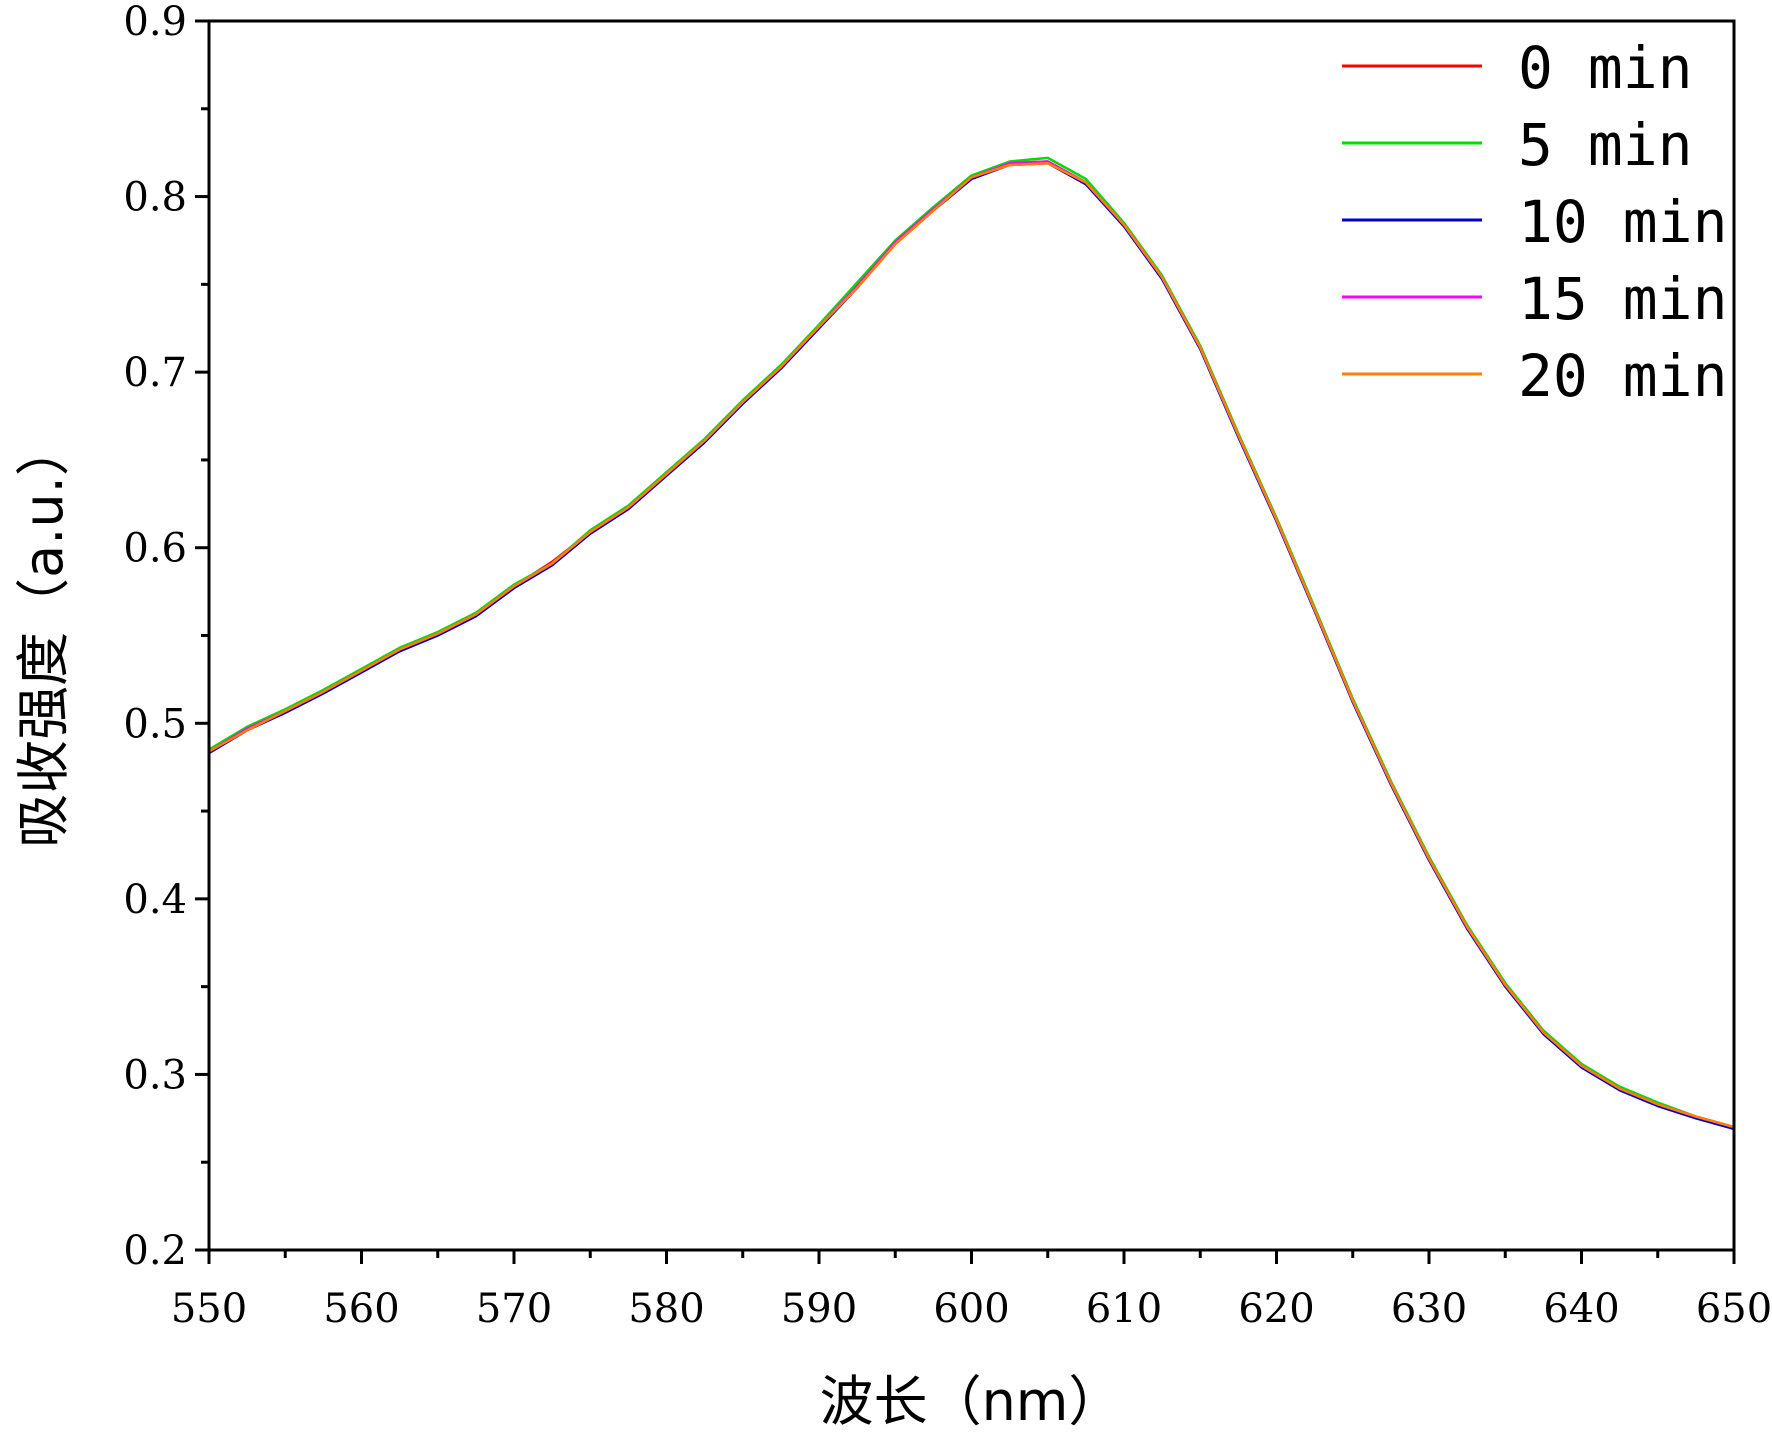 The width and height of the screenshot is (1772, 1437). What do you see at coordinates (1581, 1309) in the screenshot?
I see `x-tick-label: 640` at bounding box center [1581, 1309].